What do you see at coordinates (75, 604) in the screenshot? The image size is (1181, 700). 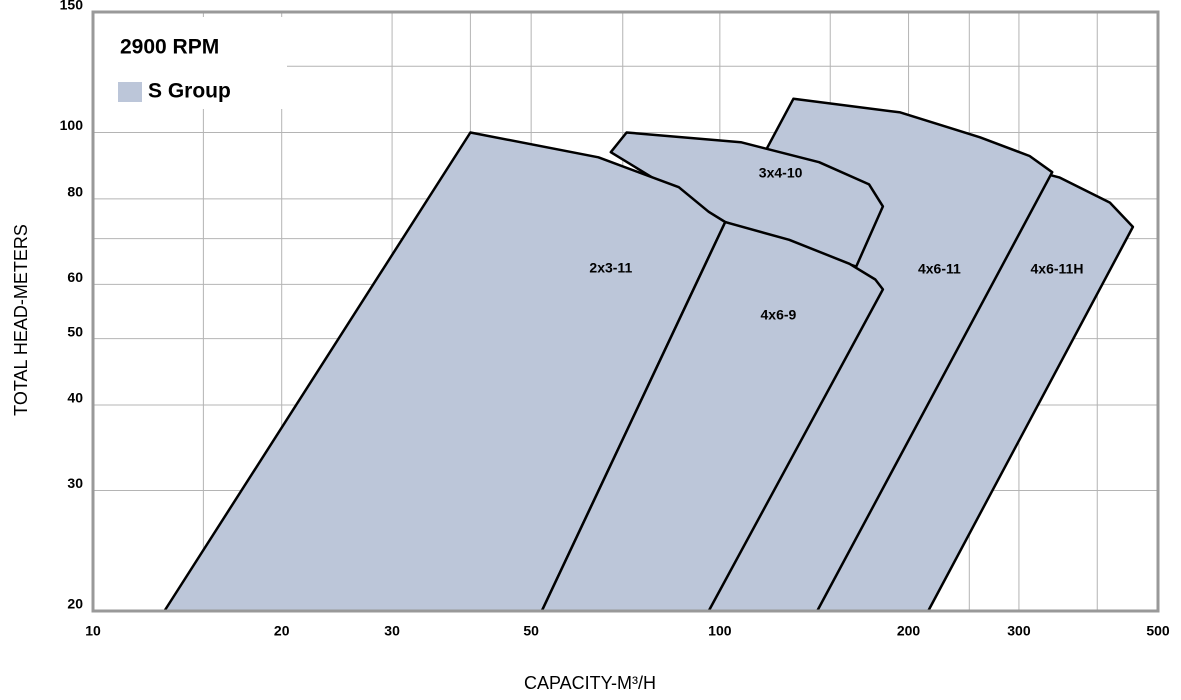 I see `y-tick-label: 20` at bounding box center [75, 604].